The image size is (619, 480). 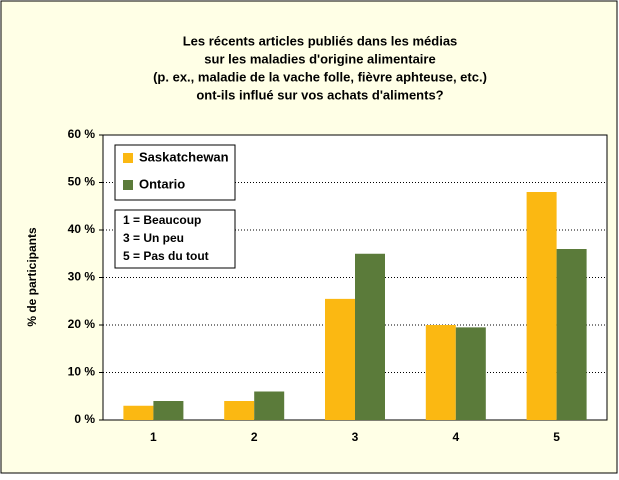 I want to click on annotation-box, so click(x=175, y=239).